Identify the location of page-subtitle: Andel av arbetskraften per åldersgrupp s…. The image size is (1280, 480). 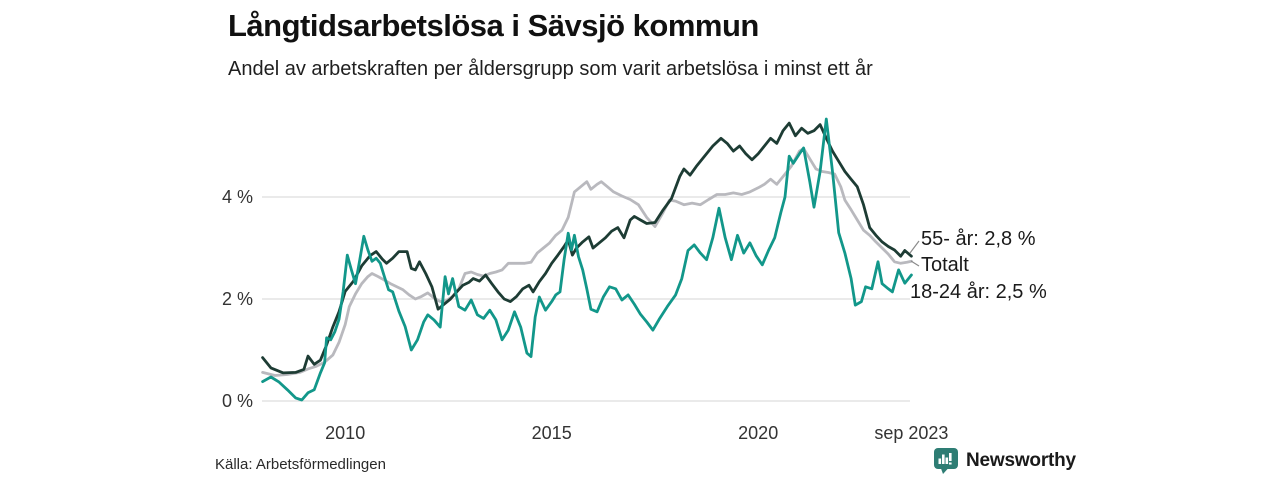
(550, 69).